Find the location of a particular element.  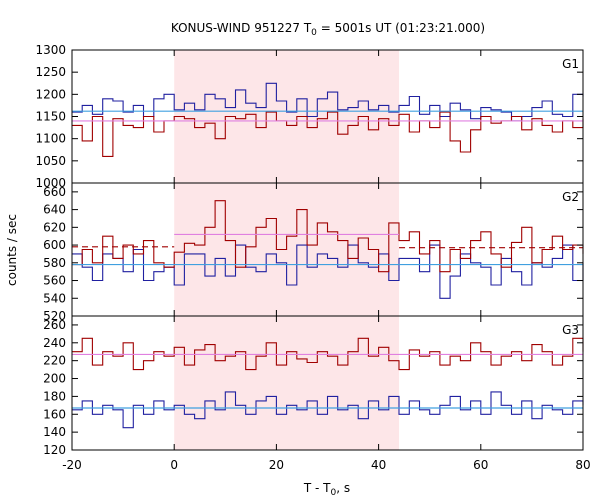

series-red-g2 is located at coordinates (328, 236).